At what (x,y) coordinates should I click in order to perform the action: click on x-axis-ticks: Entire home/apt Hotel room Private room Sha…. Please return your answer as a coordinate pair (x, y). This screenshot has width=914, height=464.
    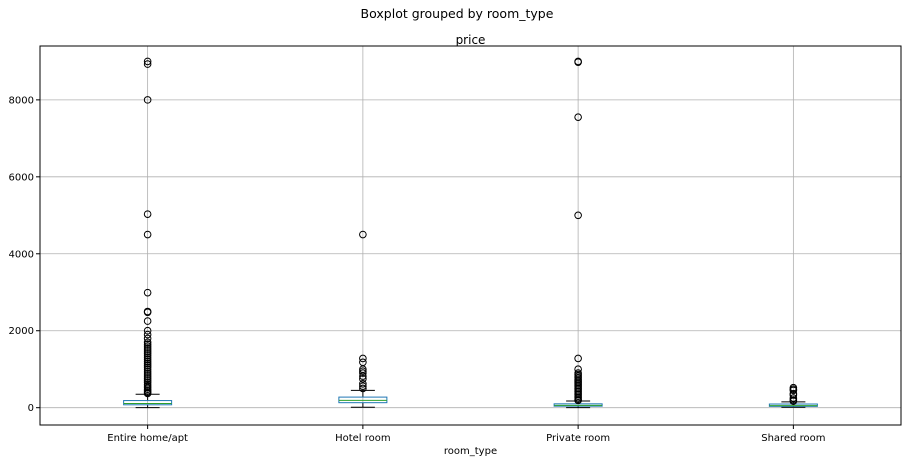
    Looking at the image, I should click on (466, 434).